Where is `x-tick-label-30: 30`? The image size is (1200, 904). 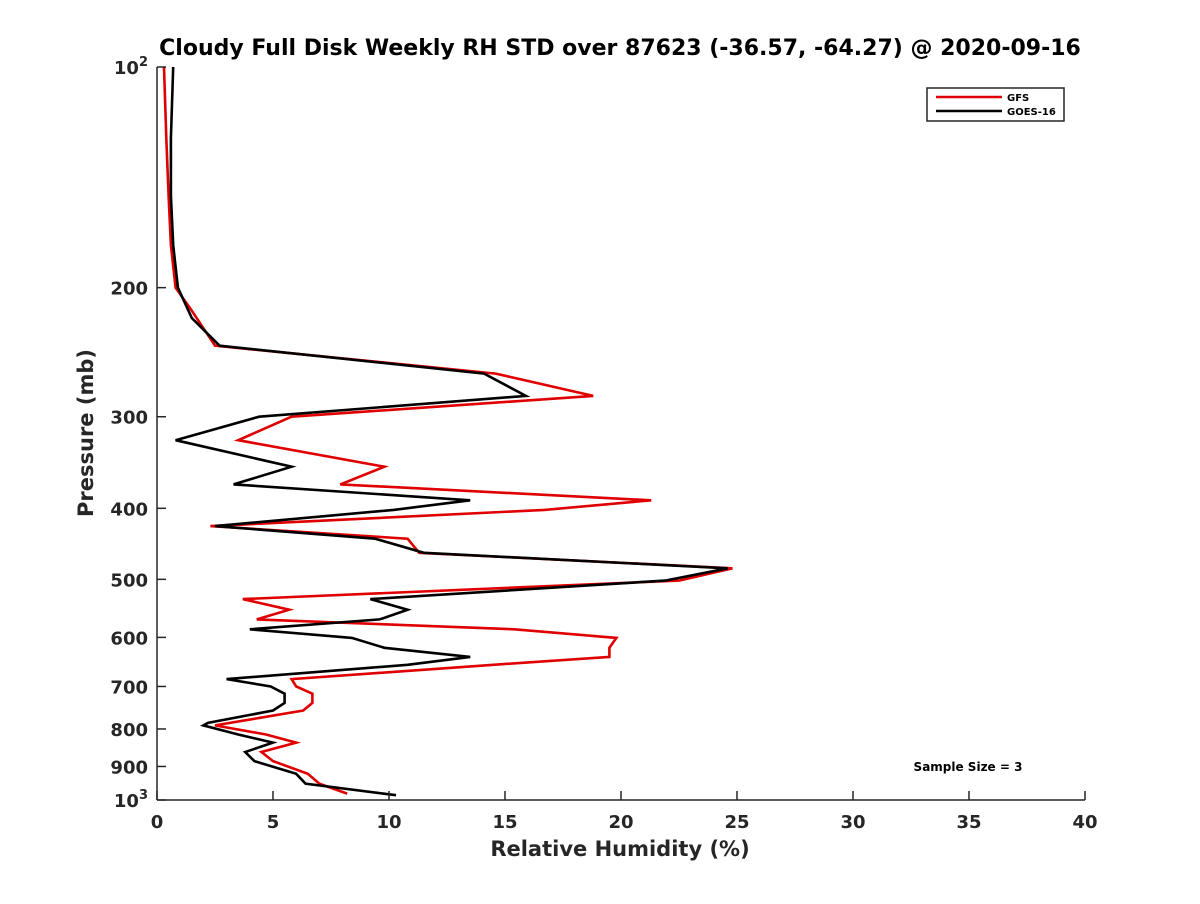 x-tick-label-30: 30 is located at coordinates (852, 822).